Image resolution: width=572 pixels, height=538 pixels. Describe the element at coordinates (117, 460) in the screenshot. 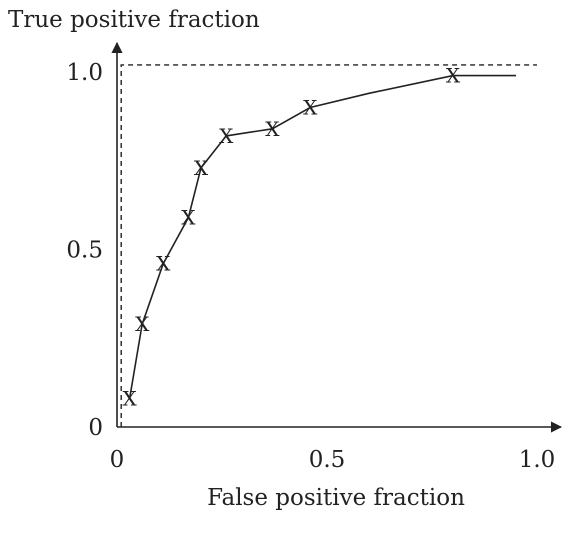

I see `x-tick-label: 0` at that location.